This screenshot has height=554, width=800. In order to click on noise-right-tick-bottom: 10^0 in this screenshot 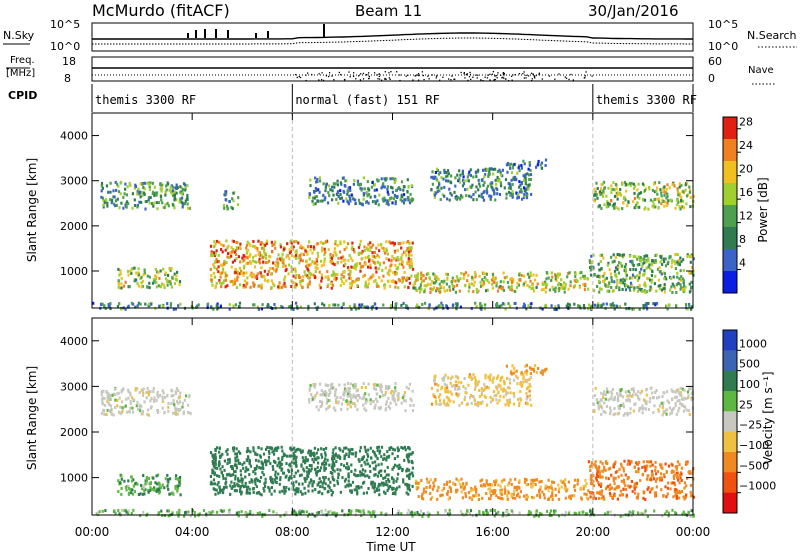, I will do `click(723, 46)`.